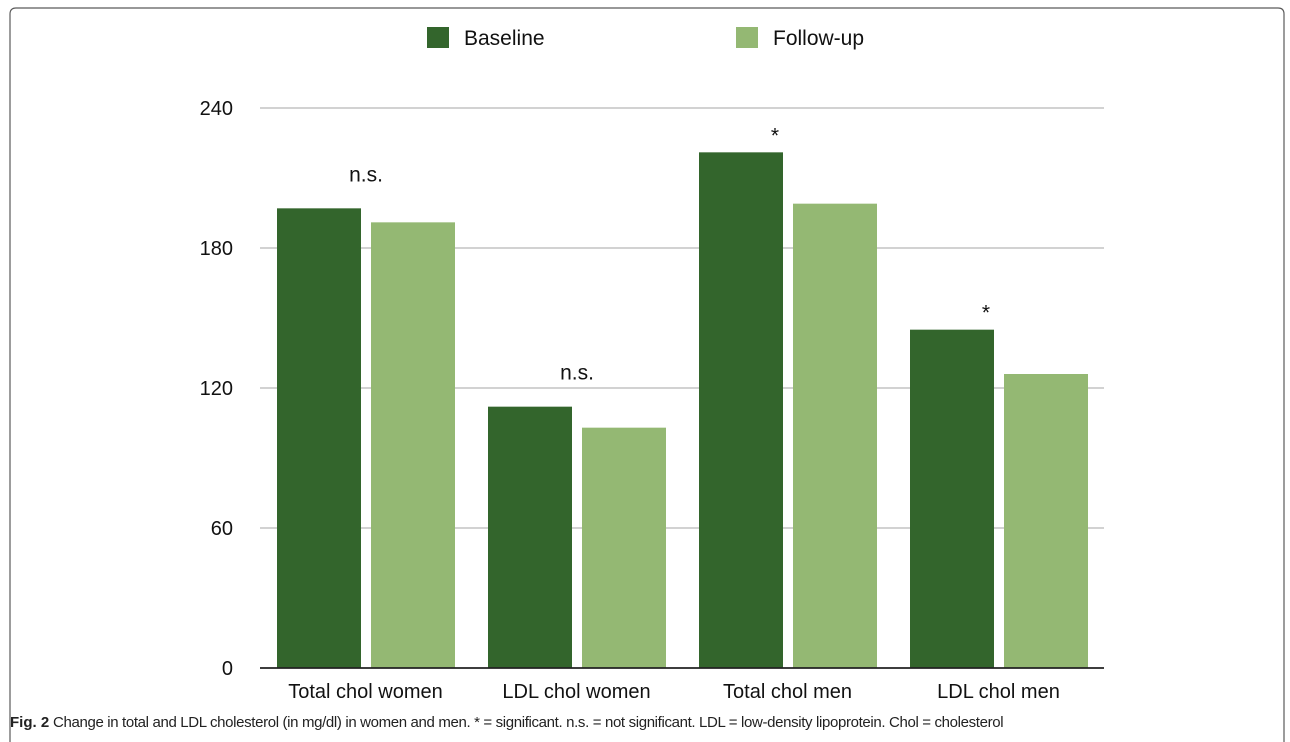 The width and height of the screenshot is (1290, 742). What do you see at coordinates (30, 722) in the screenshot?
I see `figure-label: Fig. 2` at bounding box center [30, 722].